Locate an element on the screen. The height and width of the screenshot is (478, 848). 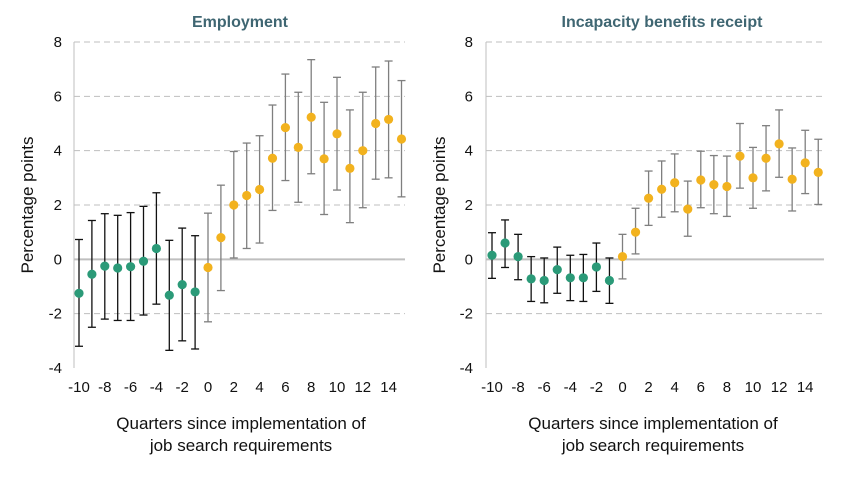
chart-title: Incapacity benefits receipt is located at coordinates (663, 22).